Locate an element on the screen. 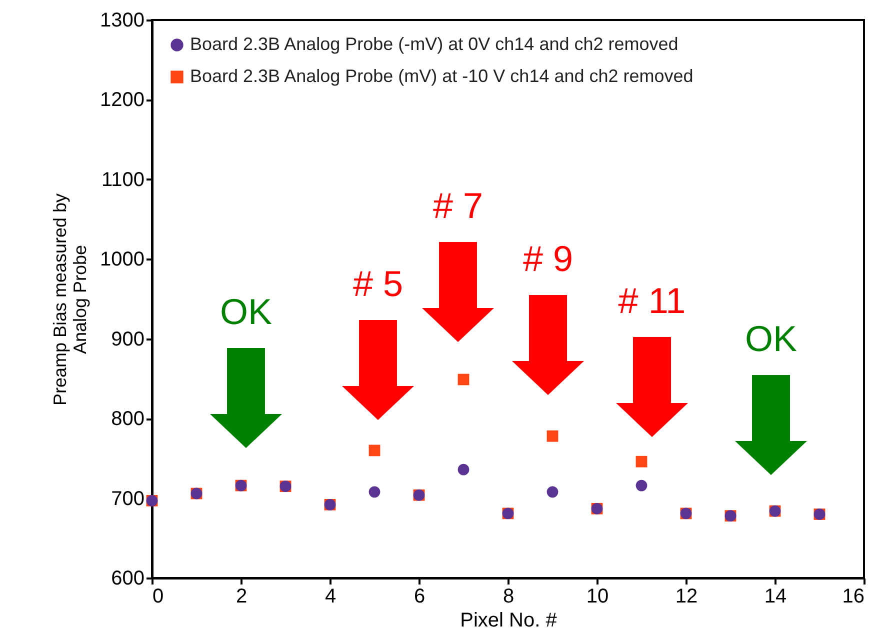  legend-label: Board 2.3B Analog Probe (mV) at -10 V ch14 and ch2 removed is located at coordinates (442, 76).